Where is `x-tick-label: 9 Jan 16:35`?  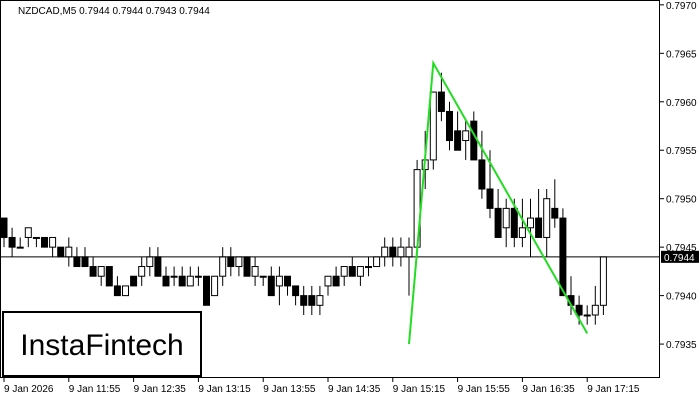
x-tick-label: 9 Jan 16:35 is located at coordinates (548, 389).